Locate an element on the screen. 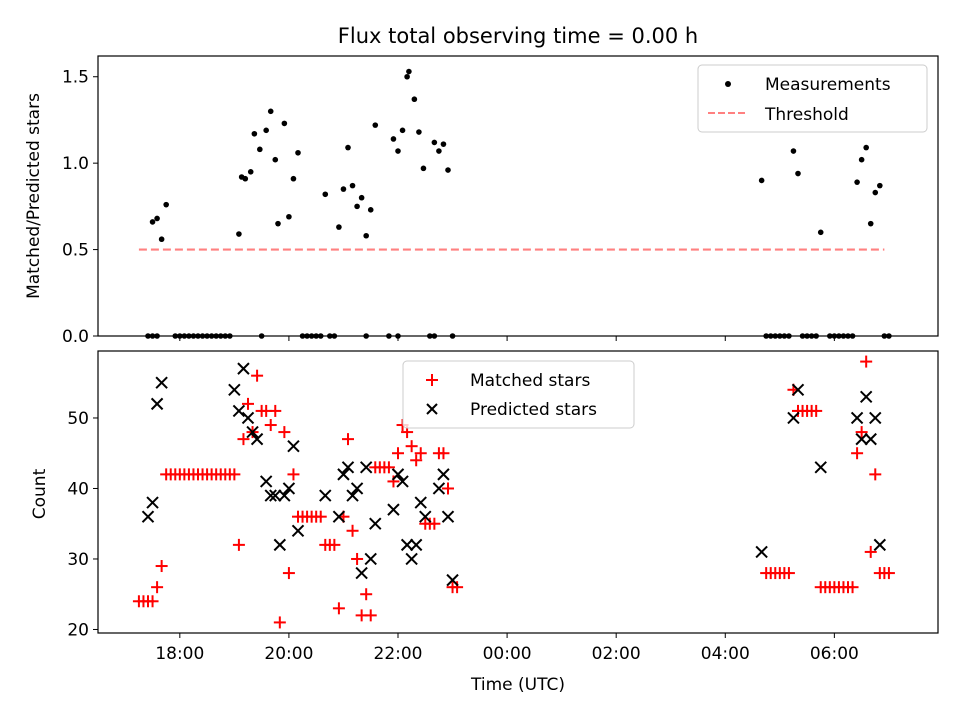 This screenshot has height=720, width=960. top-legend-box is located at coordinates (812, 98).